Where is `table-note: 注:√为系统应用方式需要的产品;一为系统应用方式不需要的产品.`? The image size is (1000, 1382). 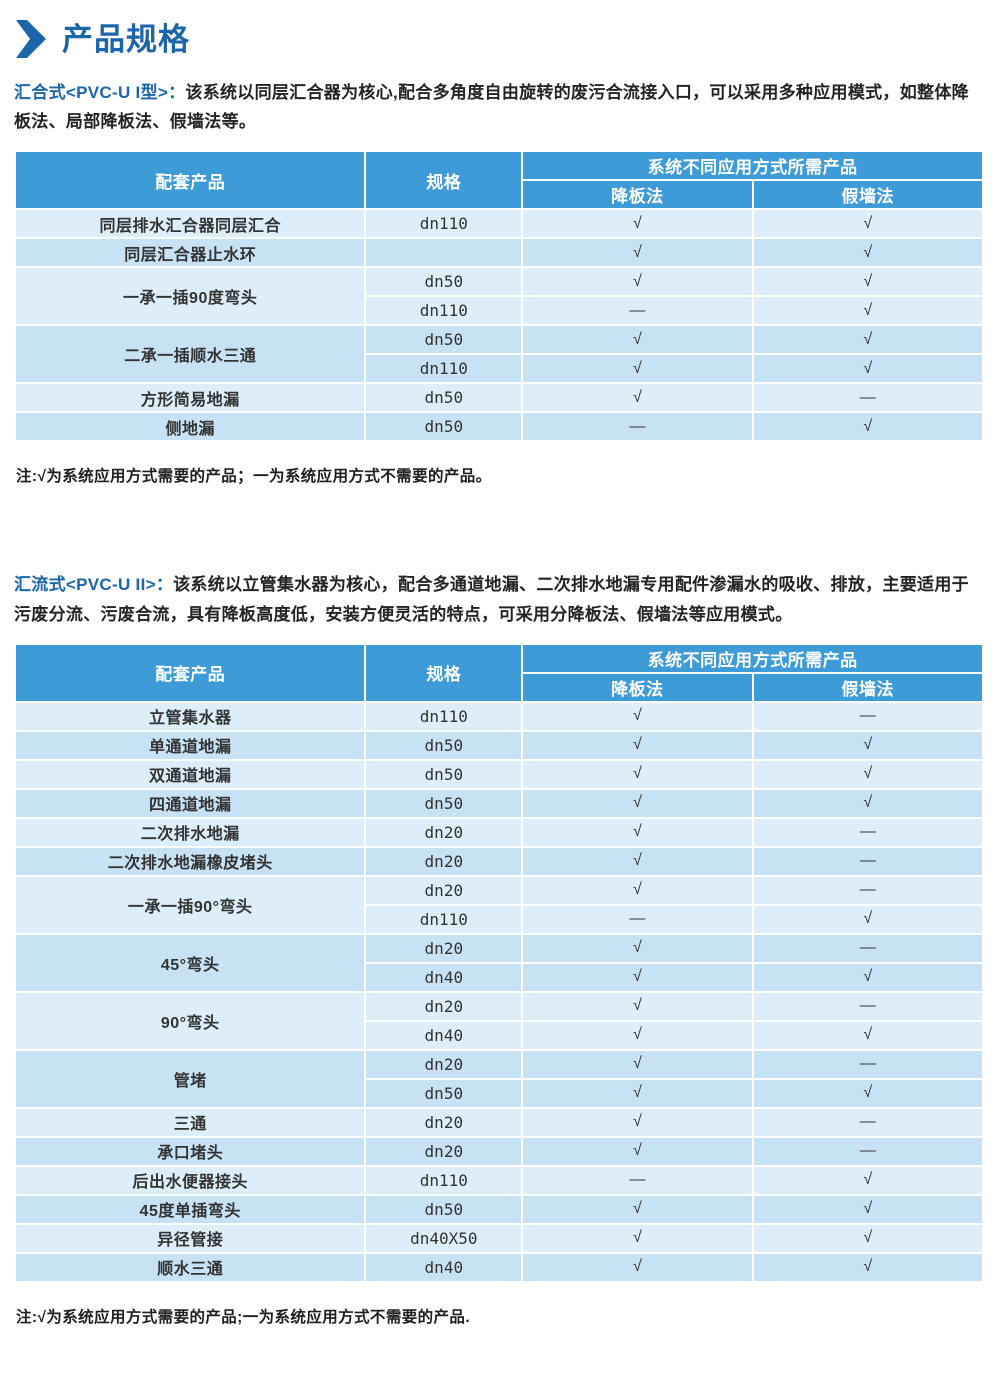
table-note: 注:√为系统应用方式需要的产品;一为系统应用方式不需要的产品. is located at coordinates (243, 1317).